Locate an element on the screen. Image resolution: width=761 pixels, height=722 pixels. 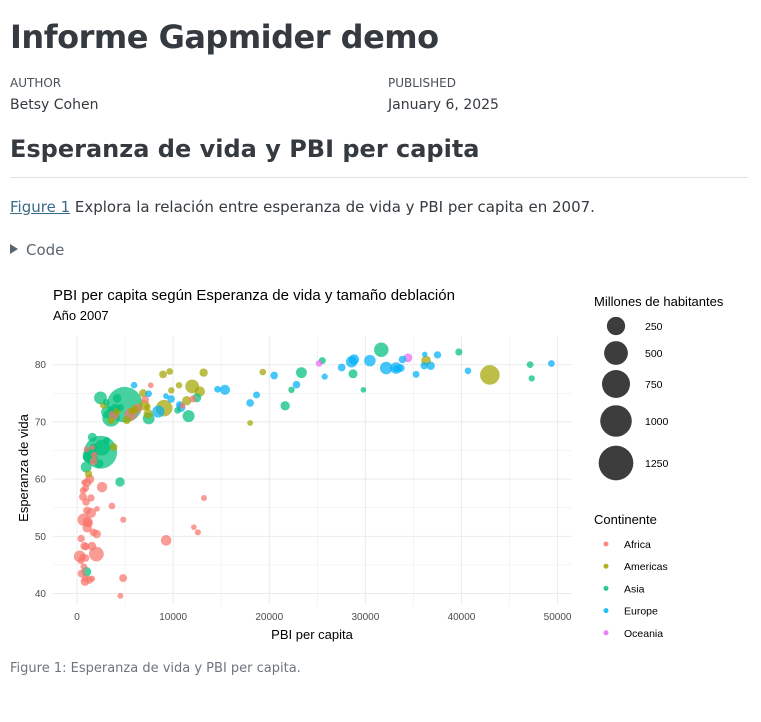
figure-link: Figure 1 is located at coordinates (40, 207).